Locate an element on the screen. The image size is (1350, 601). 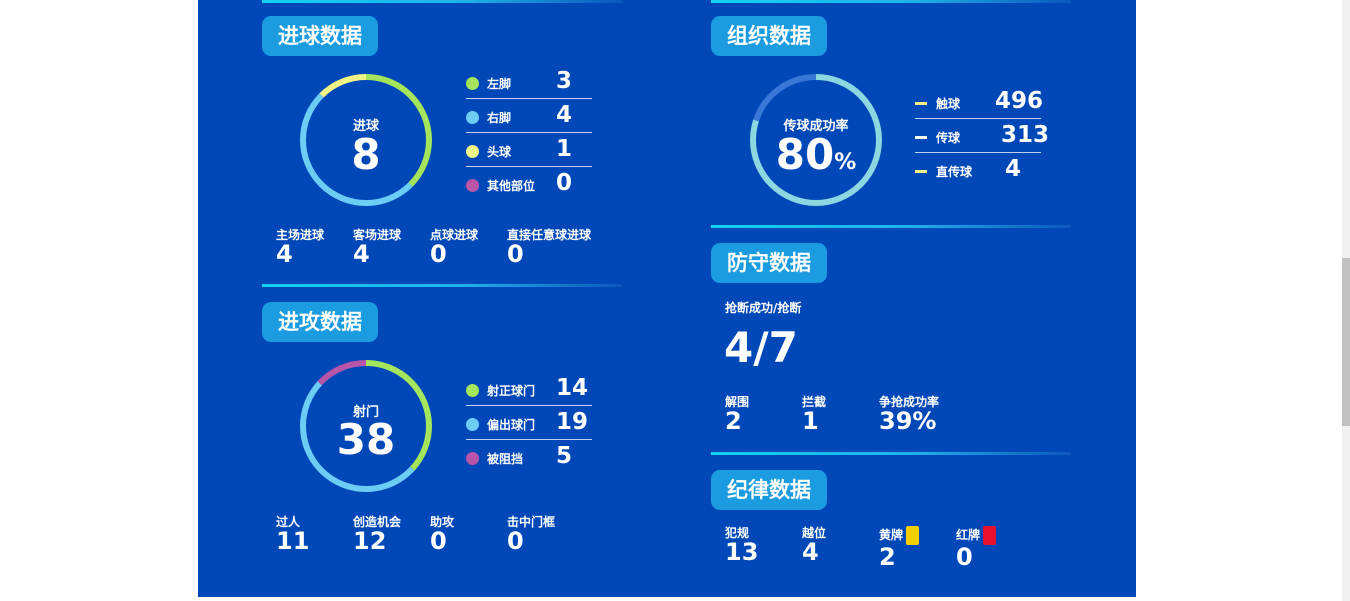
stat-value: 13 is located at coordinates (742, 552).